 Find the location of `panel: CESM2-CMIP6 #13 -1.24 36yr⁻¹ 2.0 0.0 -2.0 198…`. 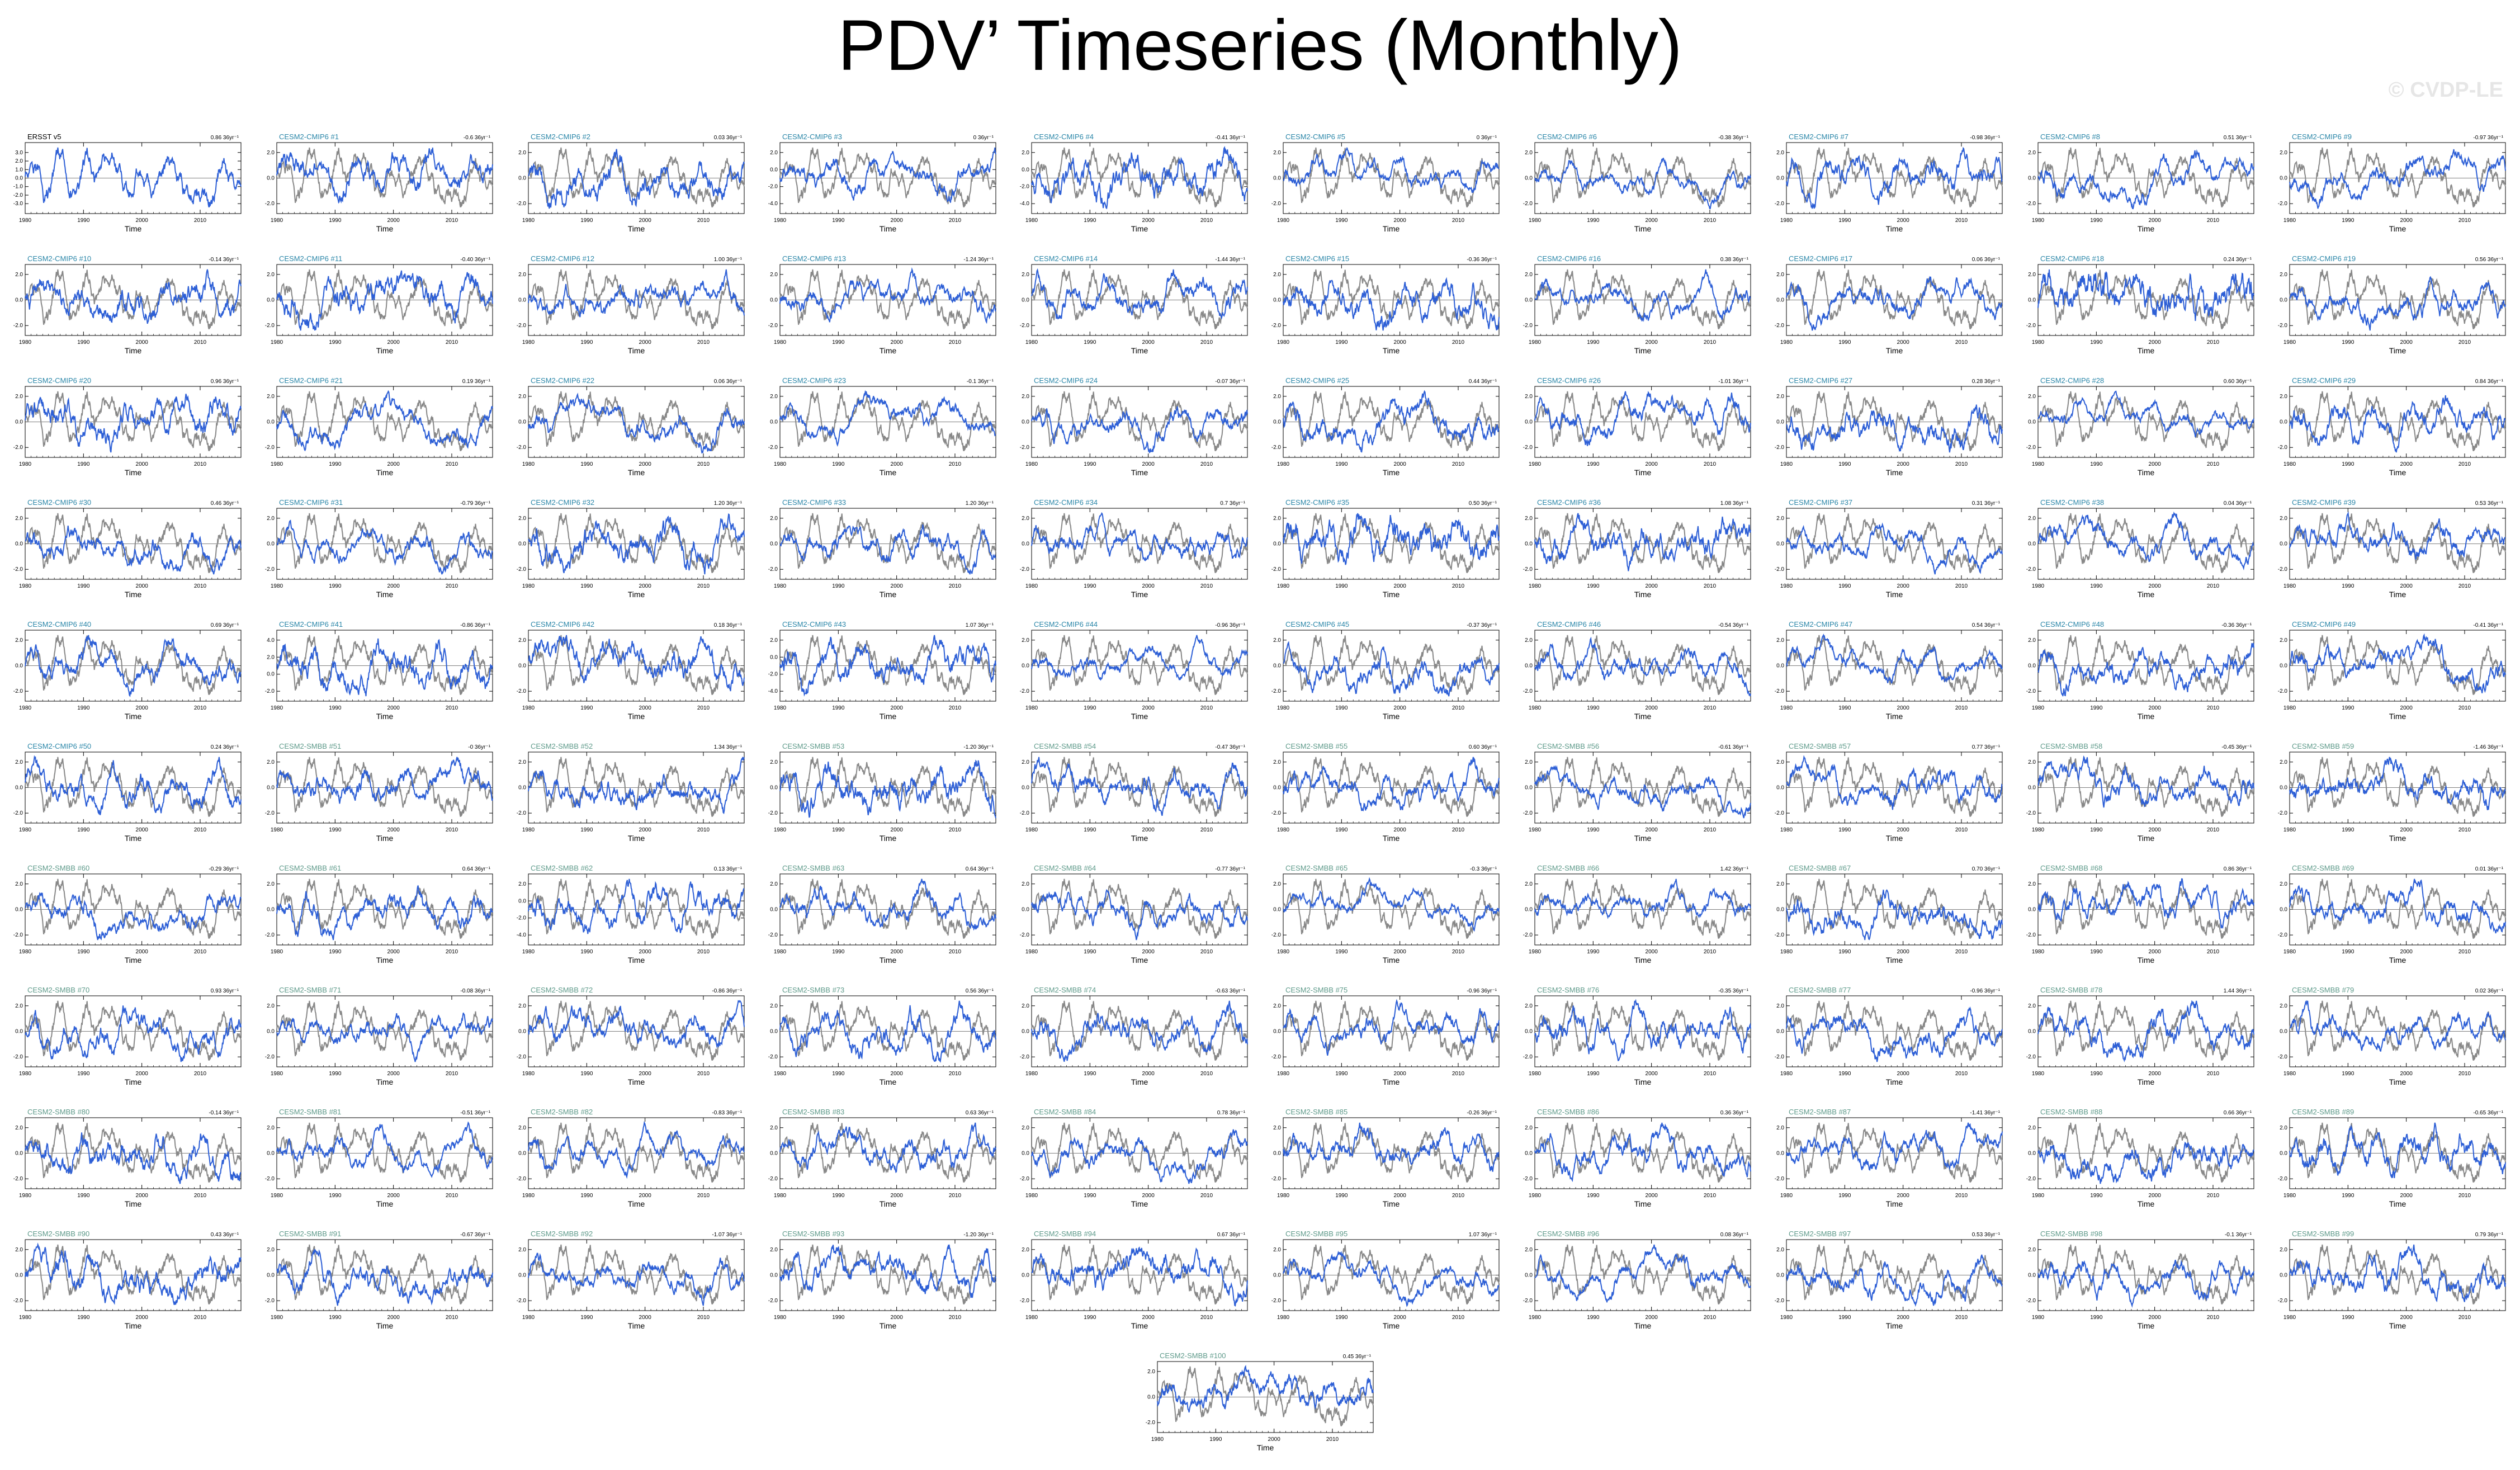

panel: CESM2-CMIP6 #13 -1.24 36yr⁻¹ 2.0 0.0 -2.0 198… is located at coordinates (882, 304).